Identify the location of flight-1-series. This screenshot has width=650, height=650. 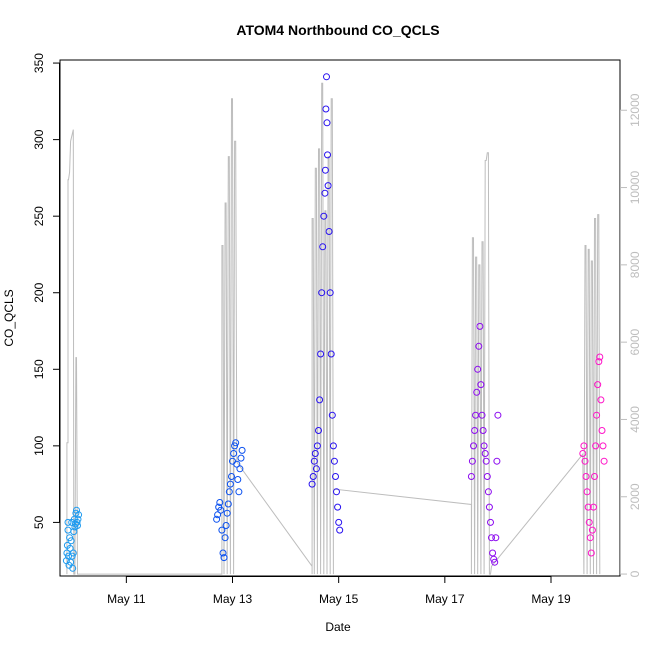
(72, 539).